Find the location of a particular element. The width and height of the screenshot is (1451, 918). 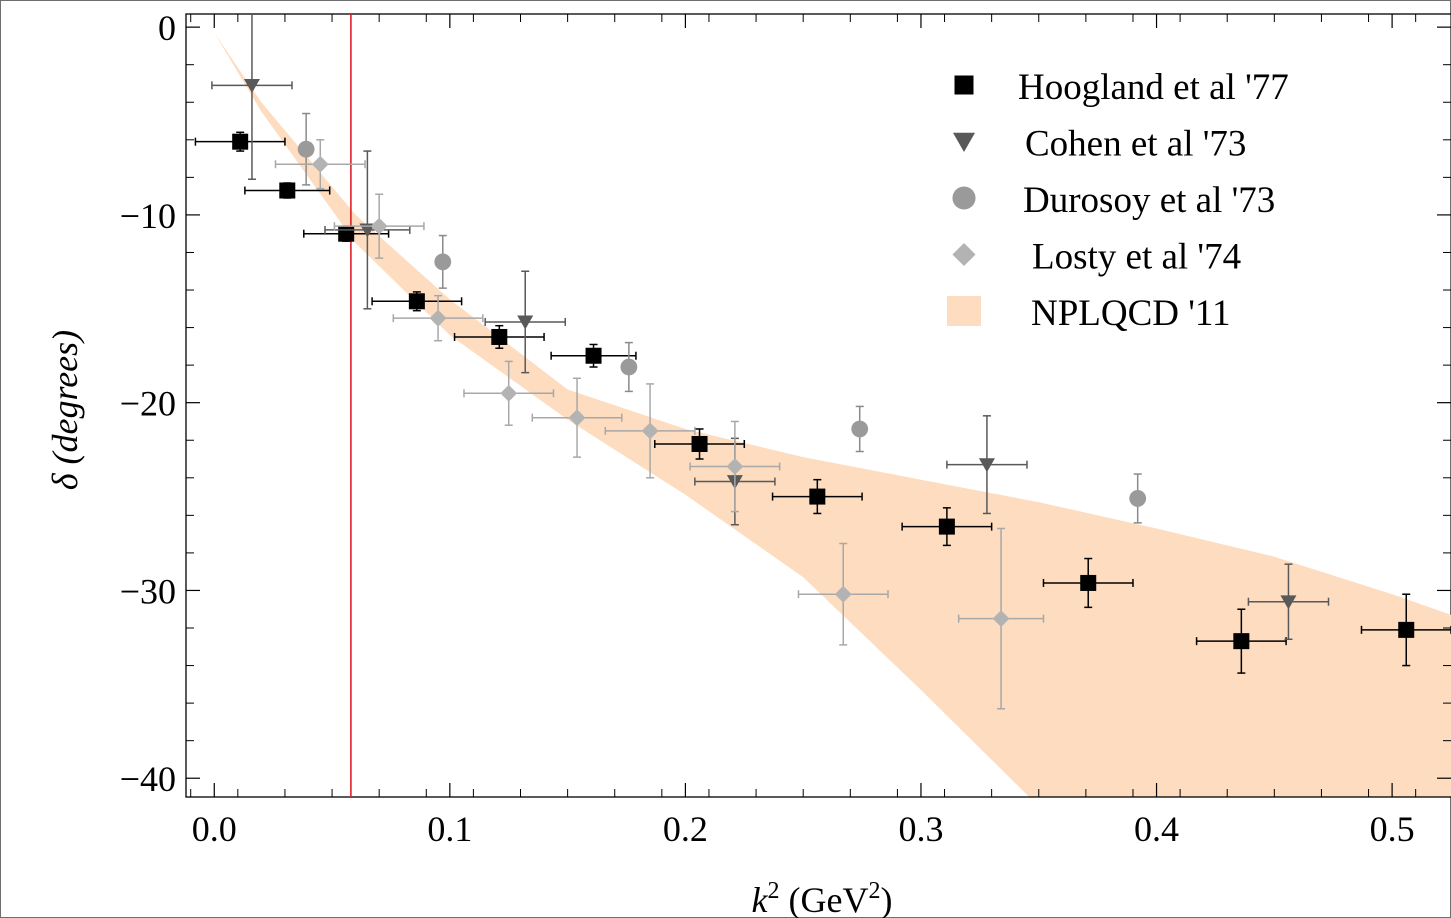

x-axis-label: k2 (GeV2) is located at coordinates (822, 898).